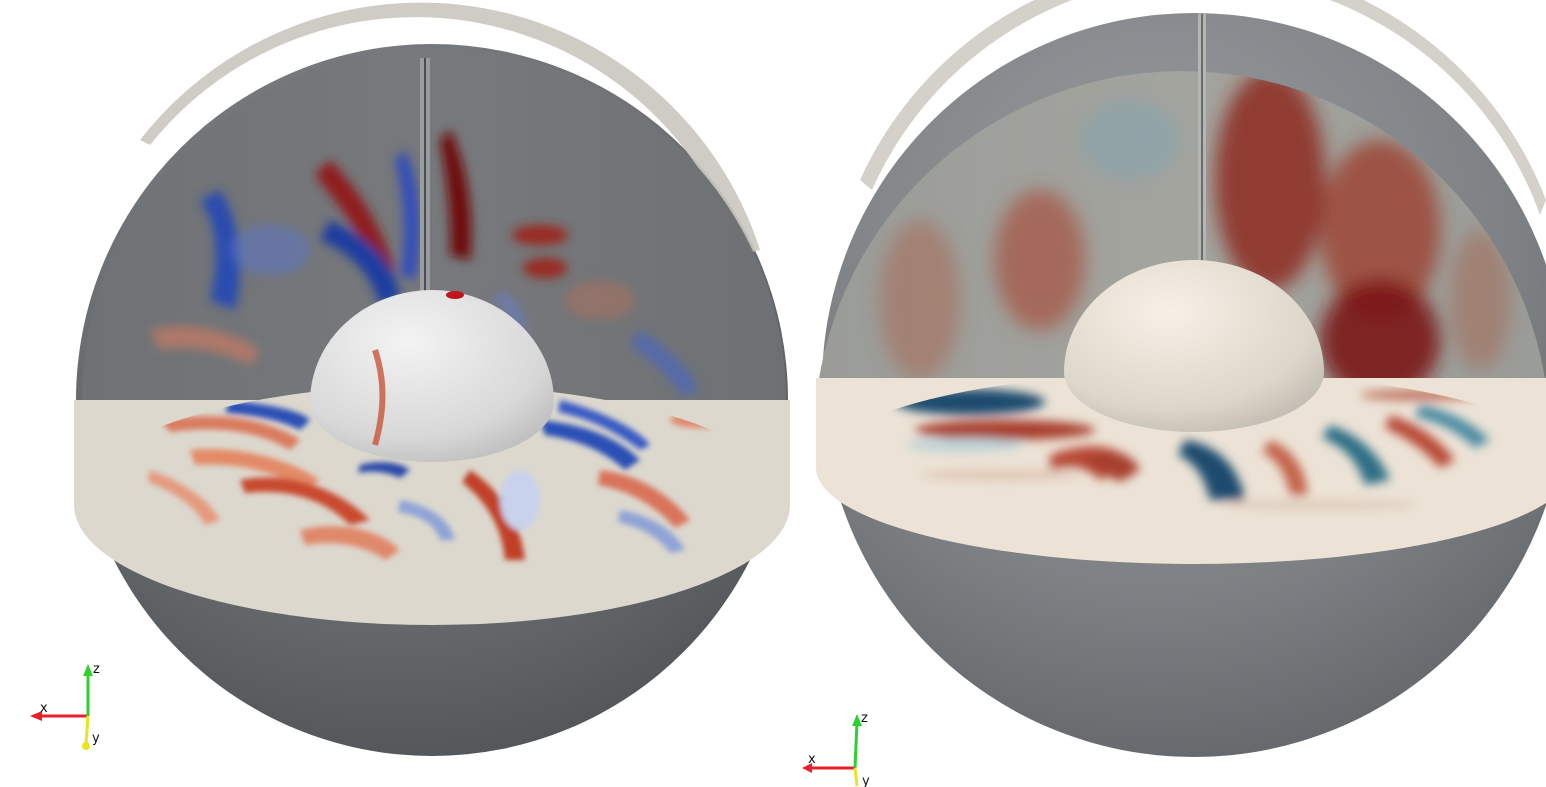 This screenshot has width=1546, height=787. Describe the element at coordinates (425, 262) in the screenshot. I see `vertical-field-pattern` at that location.